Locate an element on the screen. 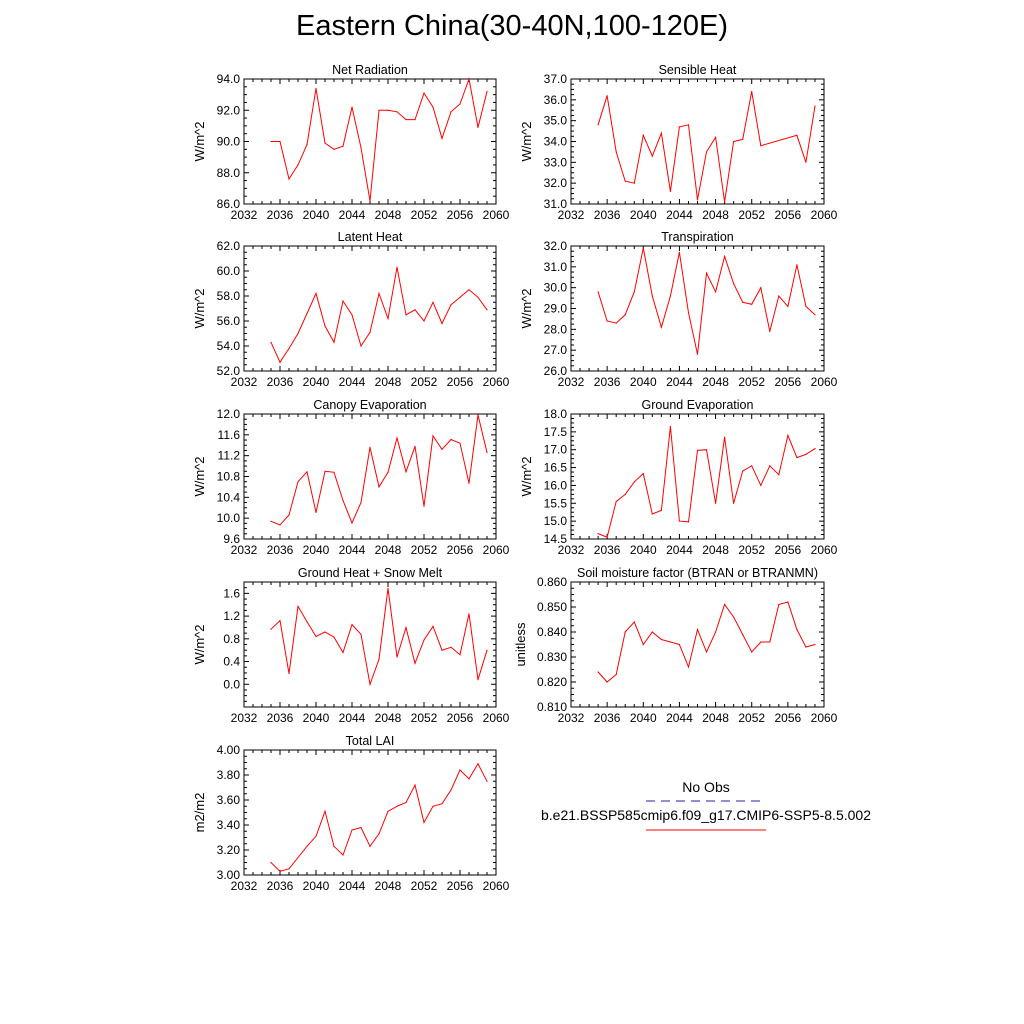  panel-title: Ground Heat + Snow Melt is located at coordinates (370, 573).